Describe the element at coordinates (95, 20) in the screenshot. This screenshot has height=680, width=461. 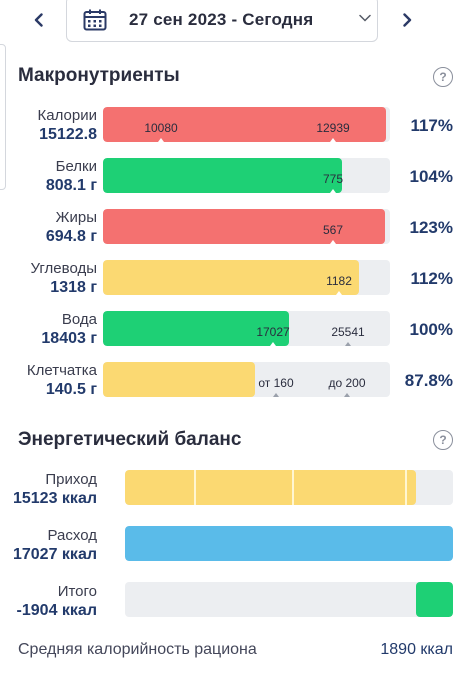
I see `calendar-icon` at that location.